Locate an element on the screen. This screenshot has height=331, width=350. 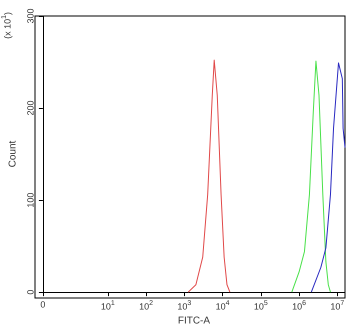
y-tick-label: 100 is located at coordinates (30, 200).